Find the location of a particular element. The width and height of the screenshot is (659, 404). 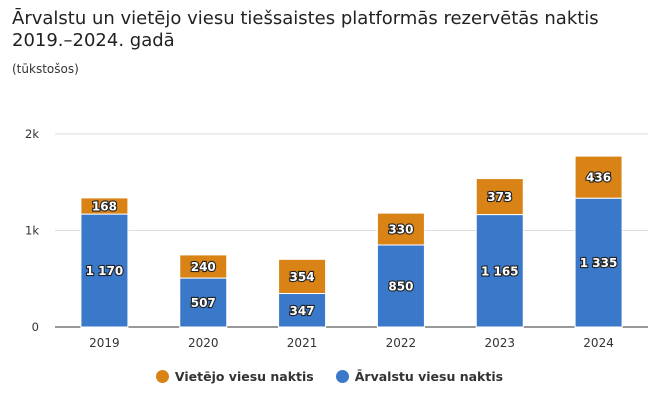

x-tick-label: 2020 is located at coordinates (203, 343).